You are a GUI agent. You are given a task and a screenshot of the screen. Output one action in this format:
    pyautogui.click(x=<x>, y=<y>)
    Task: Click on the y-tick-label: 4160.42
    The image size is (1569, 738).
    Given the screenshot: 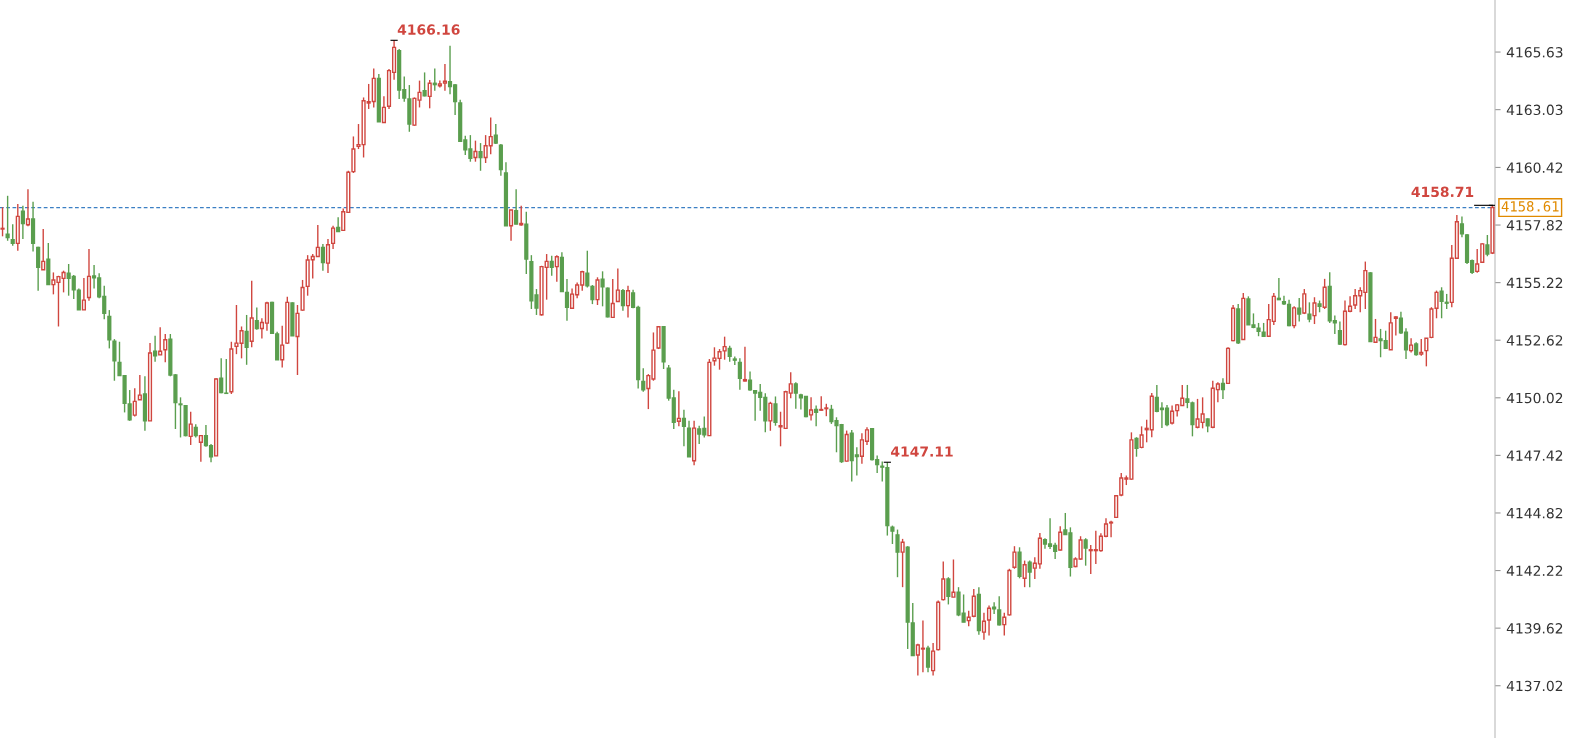 What is the action you would take?
    pyautogui.click(x=1534, y=167)
    